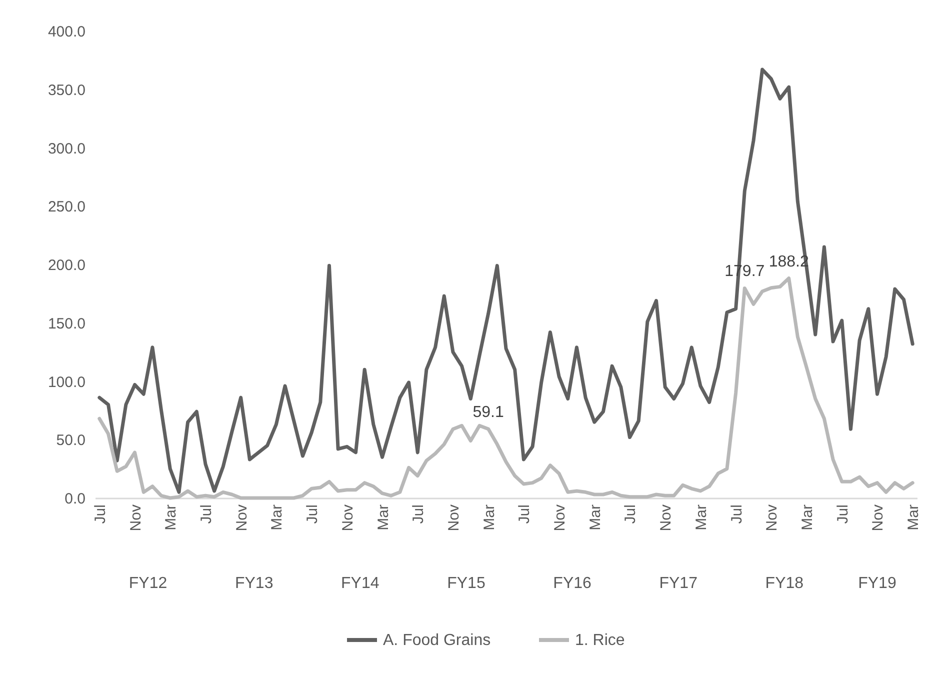 The image size is (939, 675). What do you see at coordinates (67, 265) in the screenshot?
I see `y-tick-label: 200.0` at bounding box center [67, 265].